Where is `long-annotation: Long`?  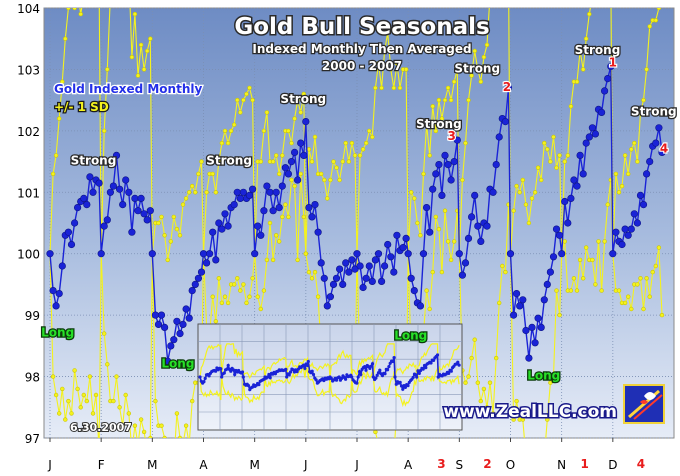
long-annotation: Long is located at coordinates (177, 363).